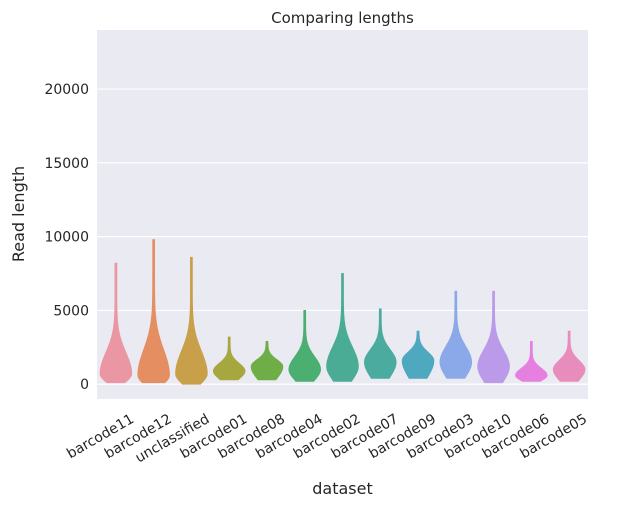 This screenshot has width=621, height=506. What do you see at coordinates (71, 311) in the screenshot?
I see `y-tick-label: 5000` at bounding box center [71, 311].